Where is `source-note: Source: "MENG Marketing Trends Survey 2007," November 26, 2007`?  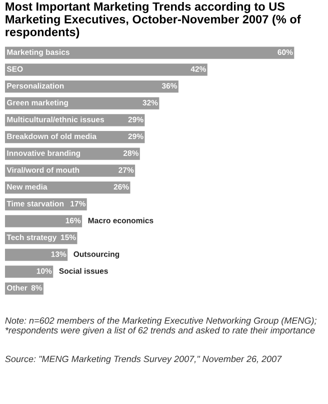 source-note: Source: "MENG Marketing Trends Survey 2007," November 26, 2007 is located at coordinates (143, 360).